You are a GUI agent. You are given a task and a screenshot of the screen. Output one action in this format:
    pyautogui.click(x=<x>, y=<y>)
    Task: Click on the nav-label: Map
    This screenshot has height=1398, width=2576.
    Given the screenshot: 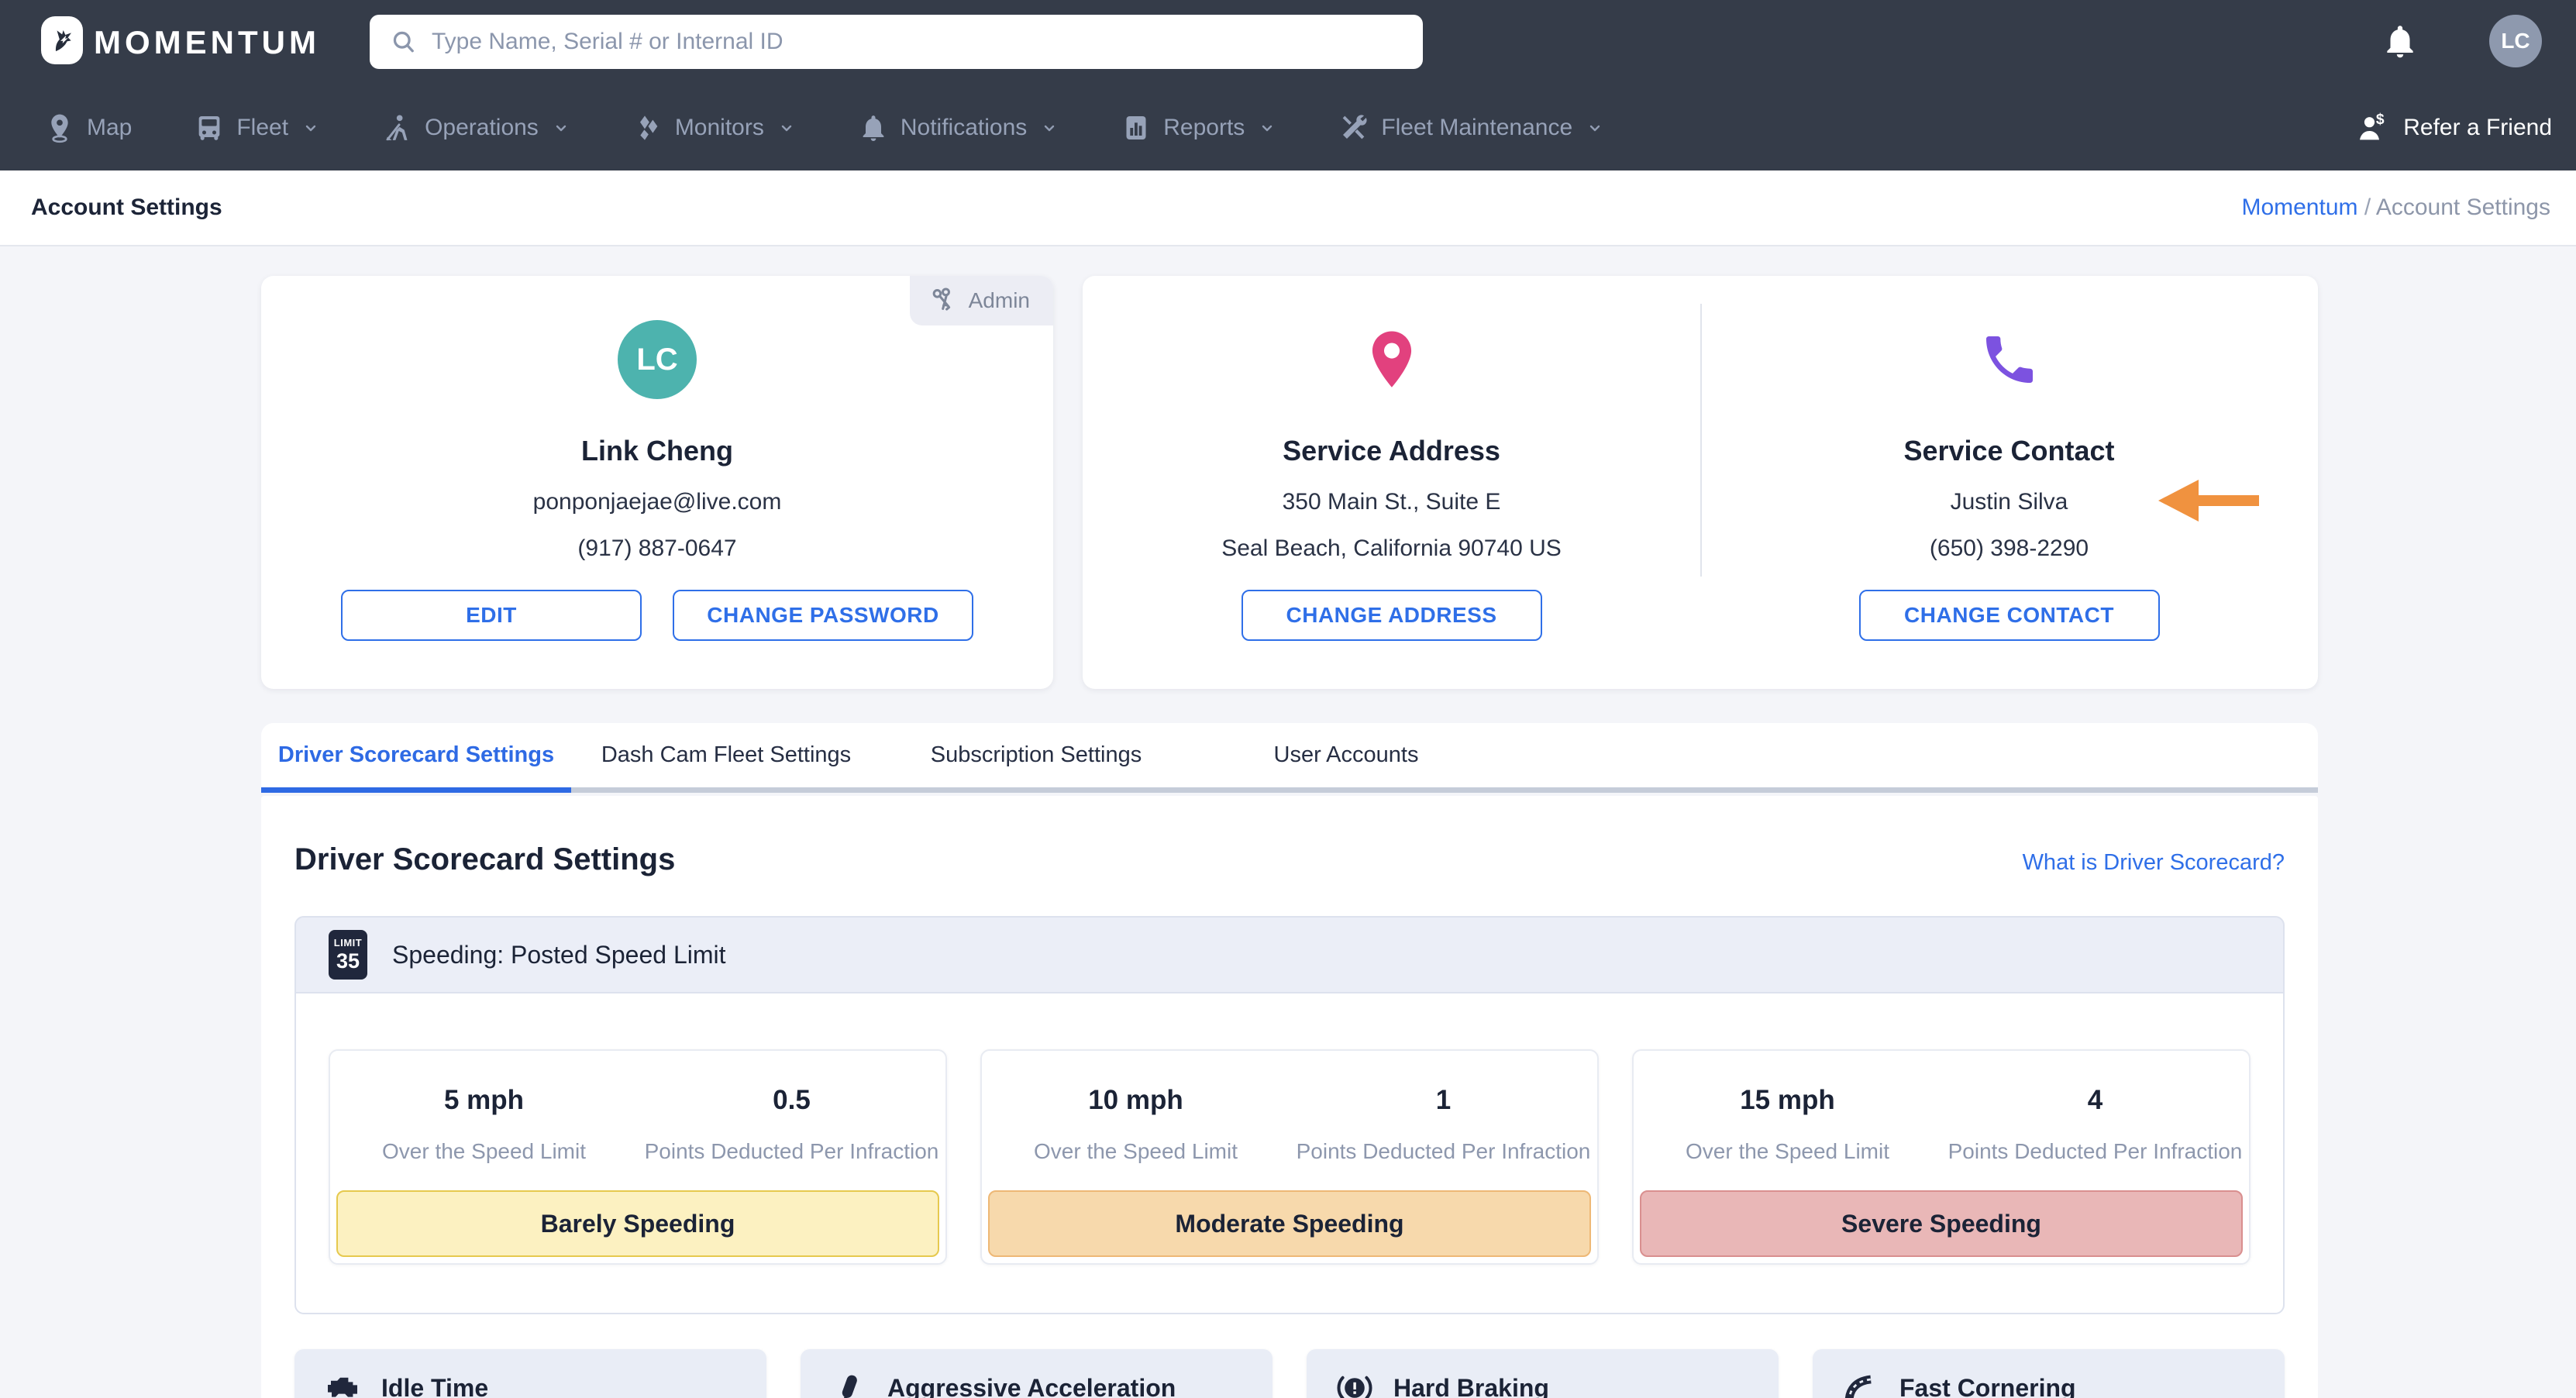 What is the action you would take?
    pyautogui.click(x=110, y=127)
    